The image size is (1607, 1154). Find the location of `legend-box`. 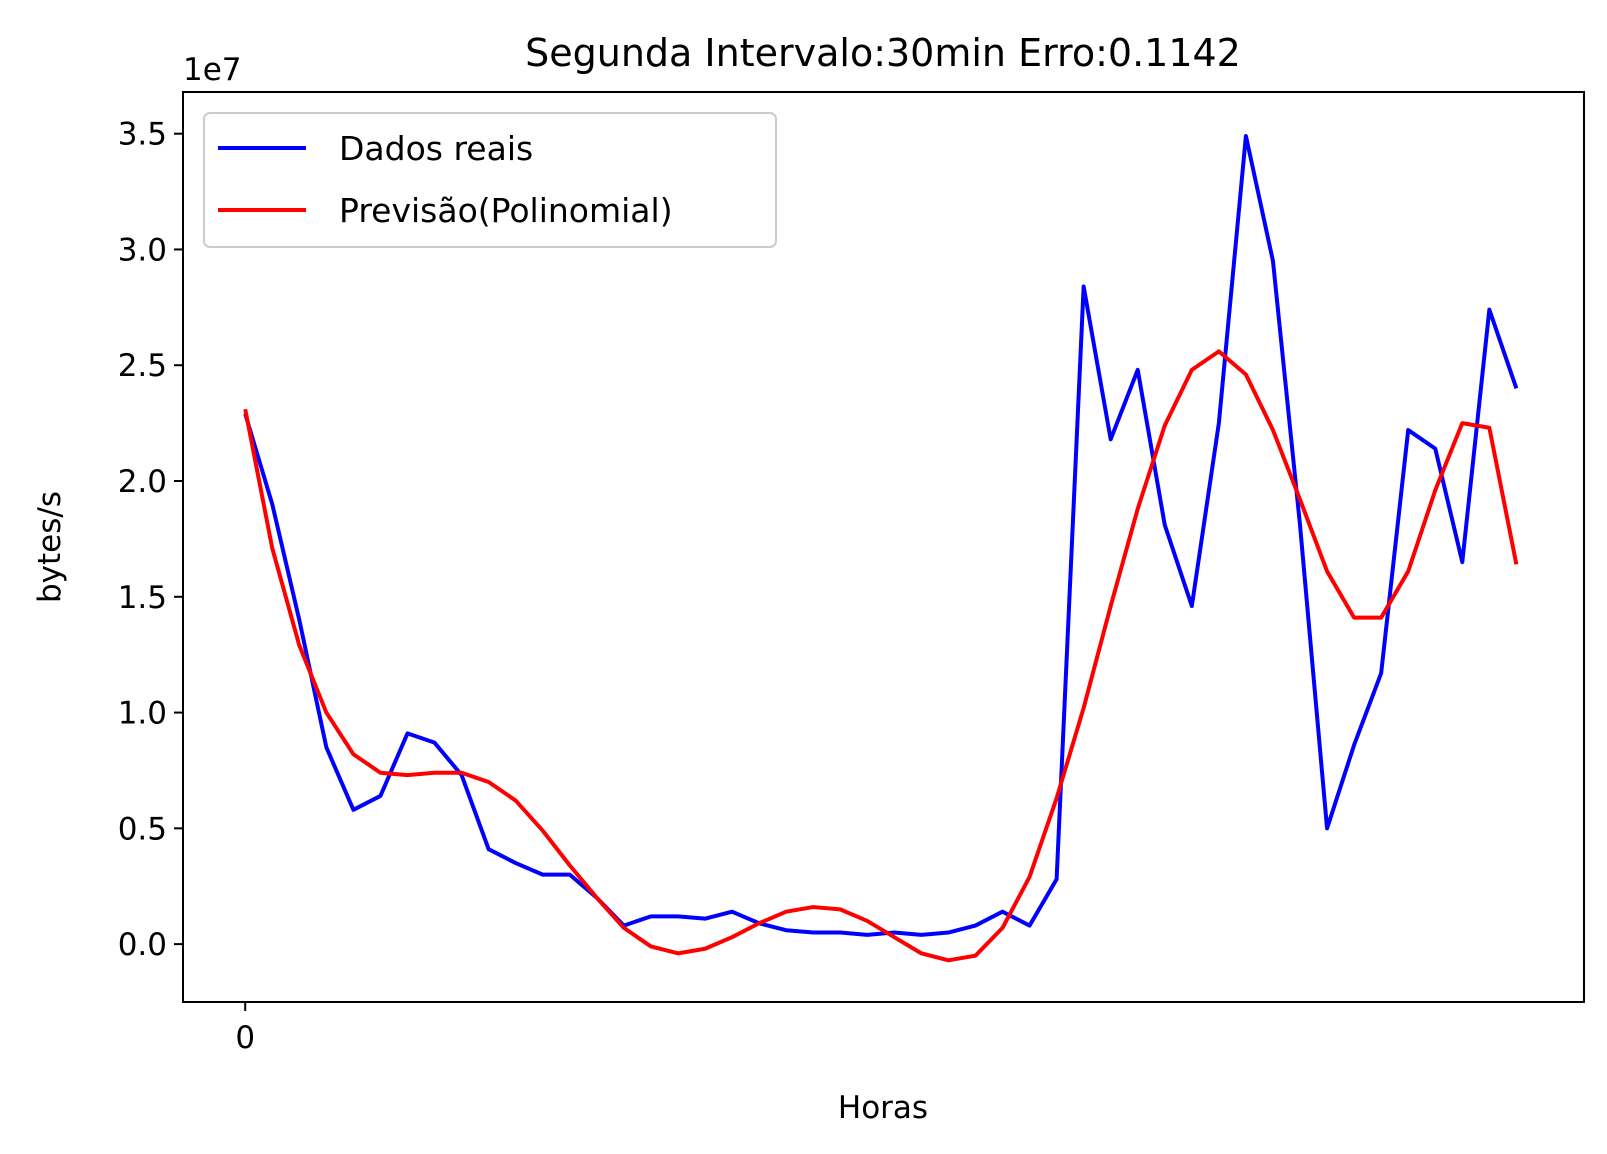

legend-box is located at coordinates (490, 180).